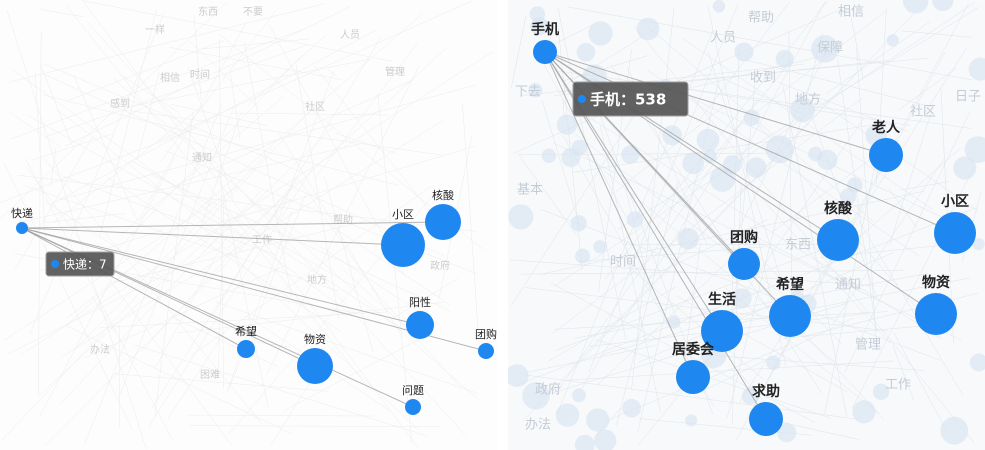  I want to click on background-label: 帮助, so click(761, 18).